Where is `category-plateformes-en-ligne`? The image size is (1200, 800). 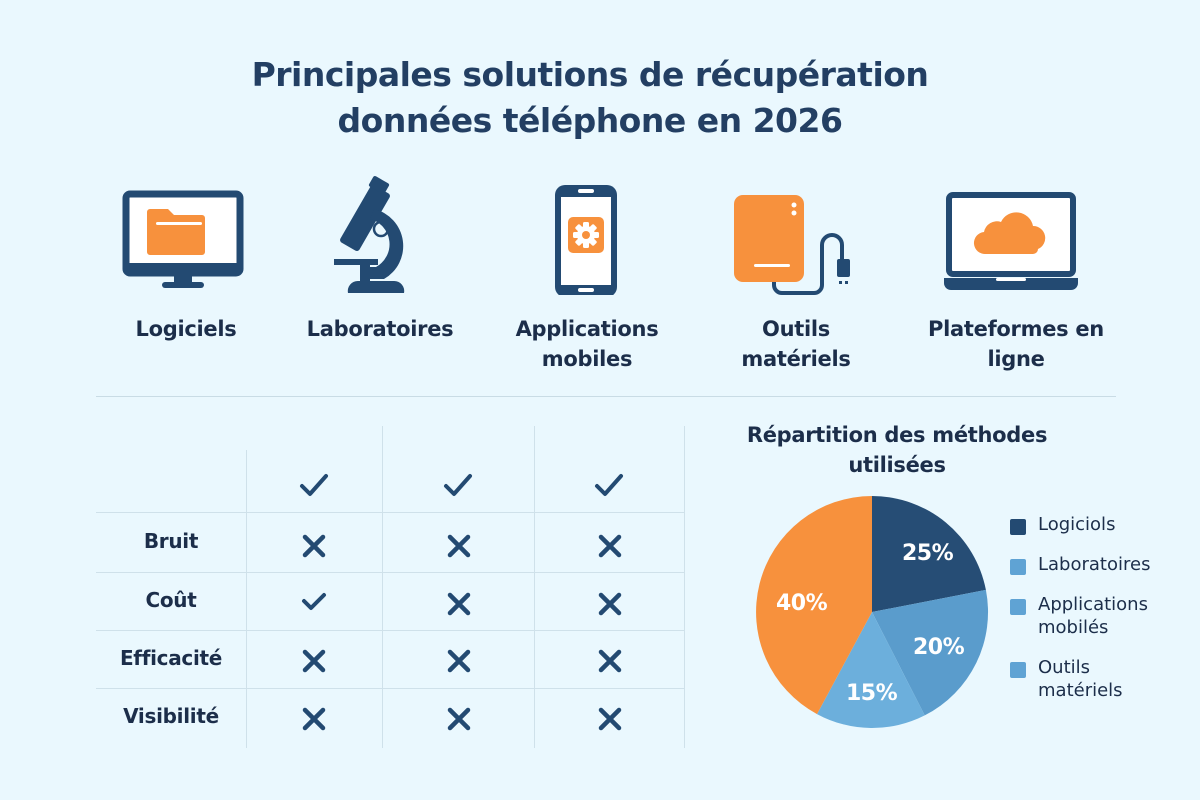 category-plateformes-en-ligne is located at coordinates (1016, 235).